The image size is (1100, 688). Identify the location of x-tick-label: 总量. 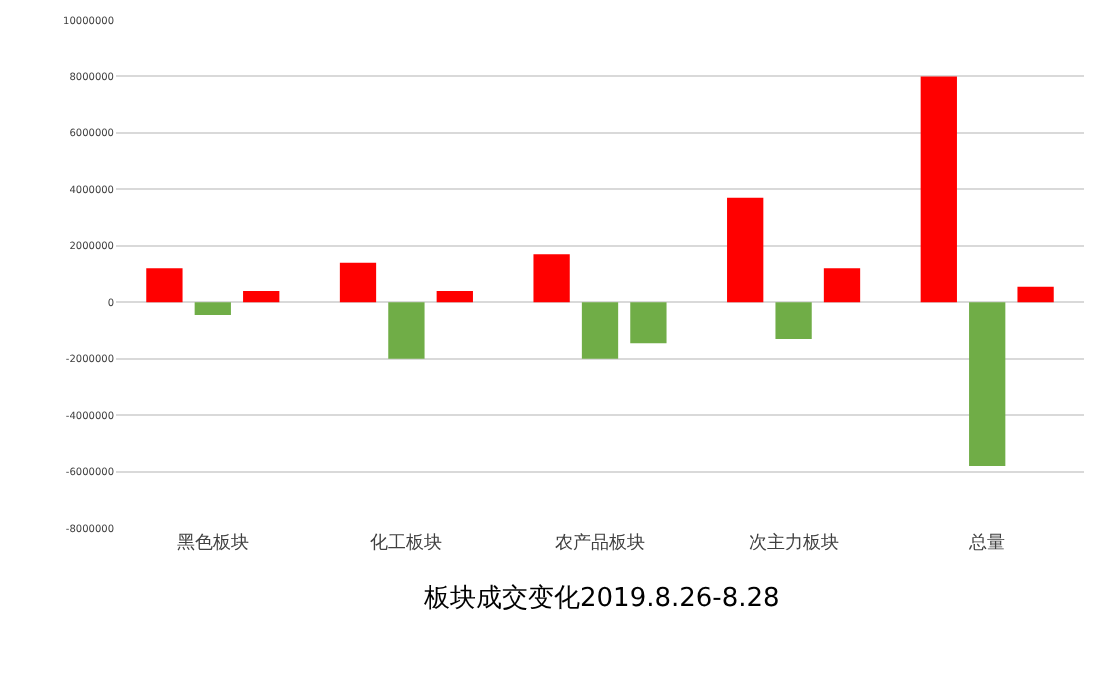
(986, 543).